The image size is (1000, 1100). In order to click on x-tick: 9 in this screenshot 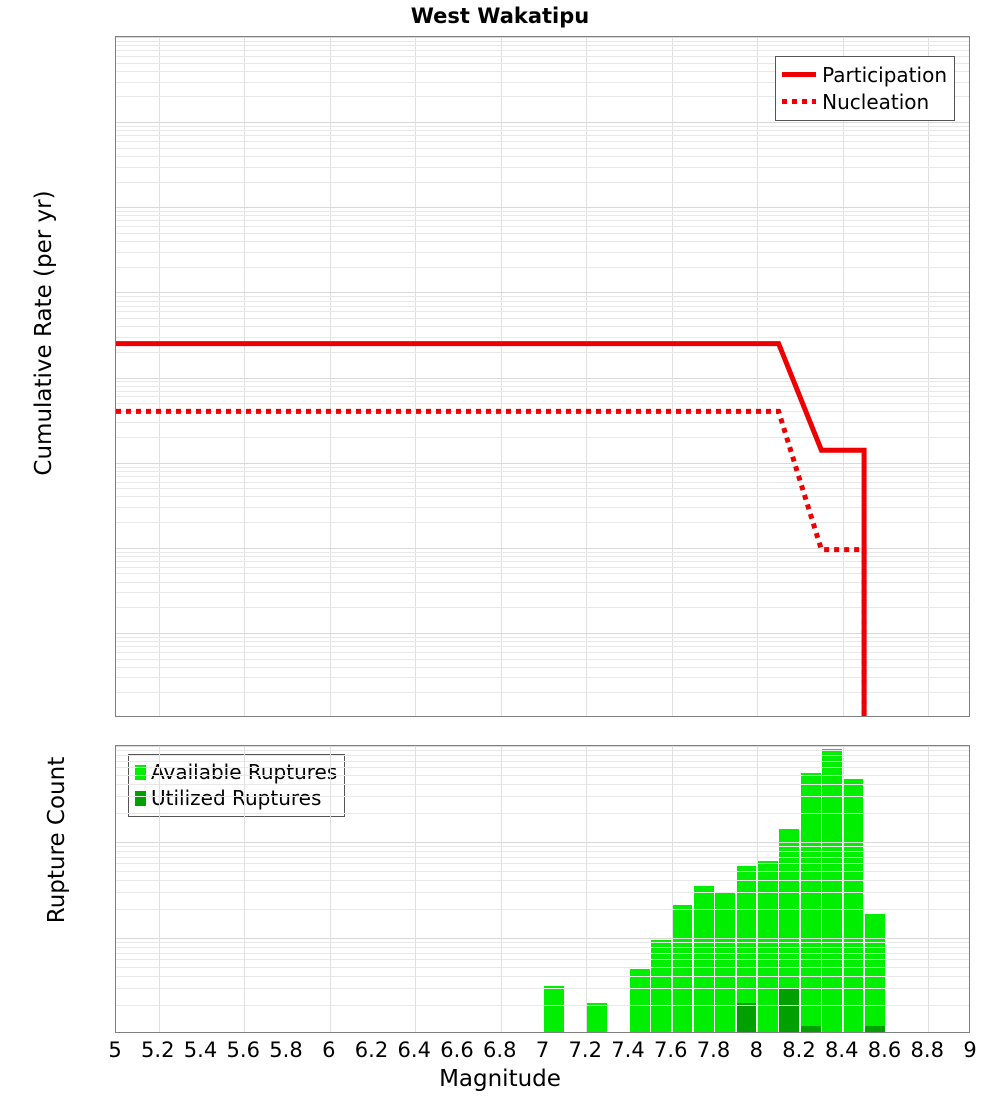, I will do `click(970, 1050)`.